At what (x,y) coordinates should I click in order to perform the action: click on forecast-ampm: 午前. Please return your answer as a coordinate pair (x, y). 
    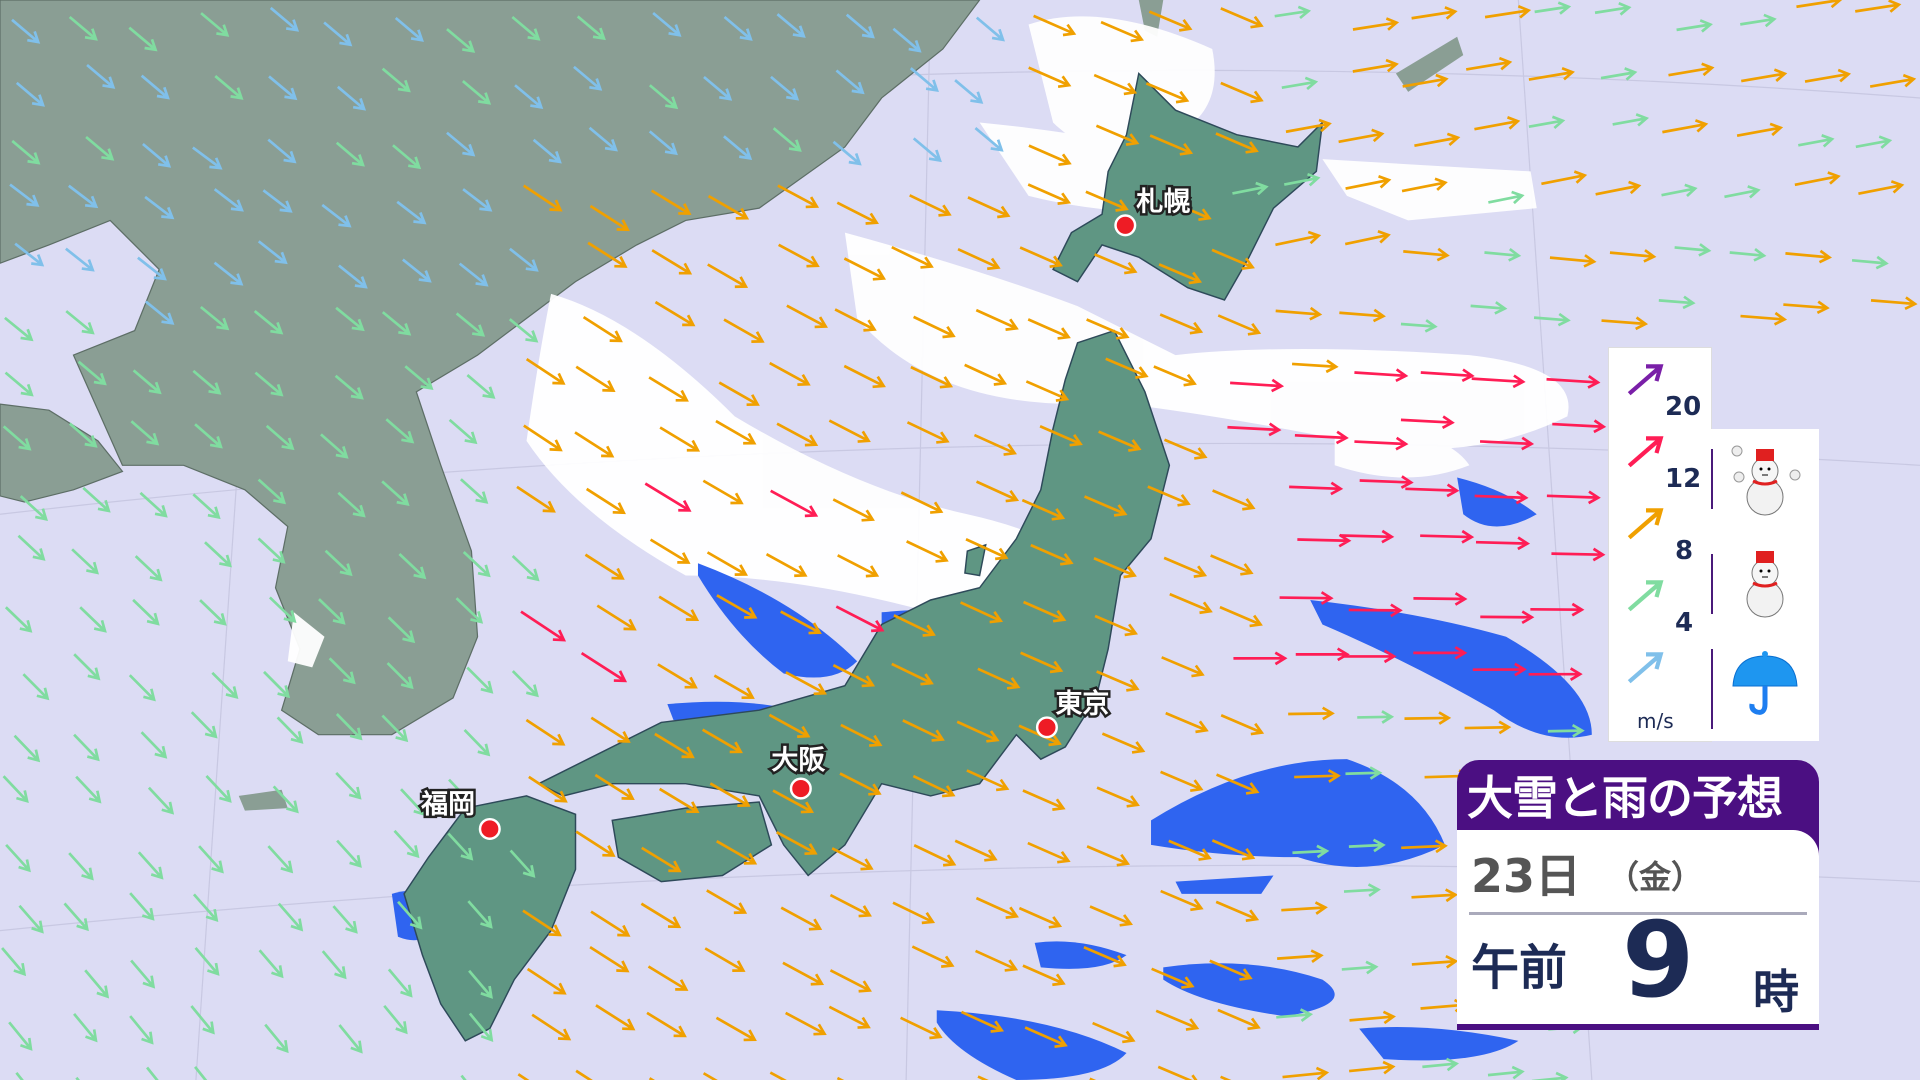
    Looking at the image, I should click on (1519, 968).